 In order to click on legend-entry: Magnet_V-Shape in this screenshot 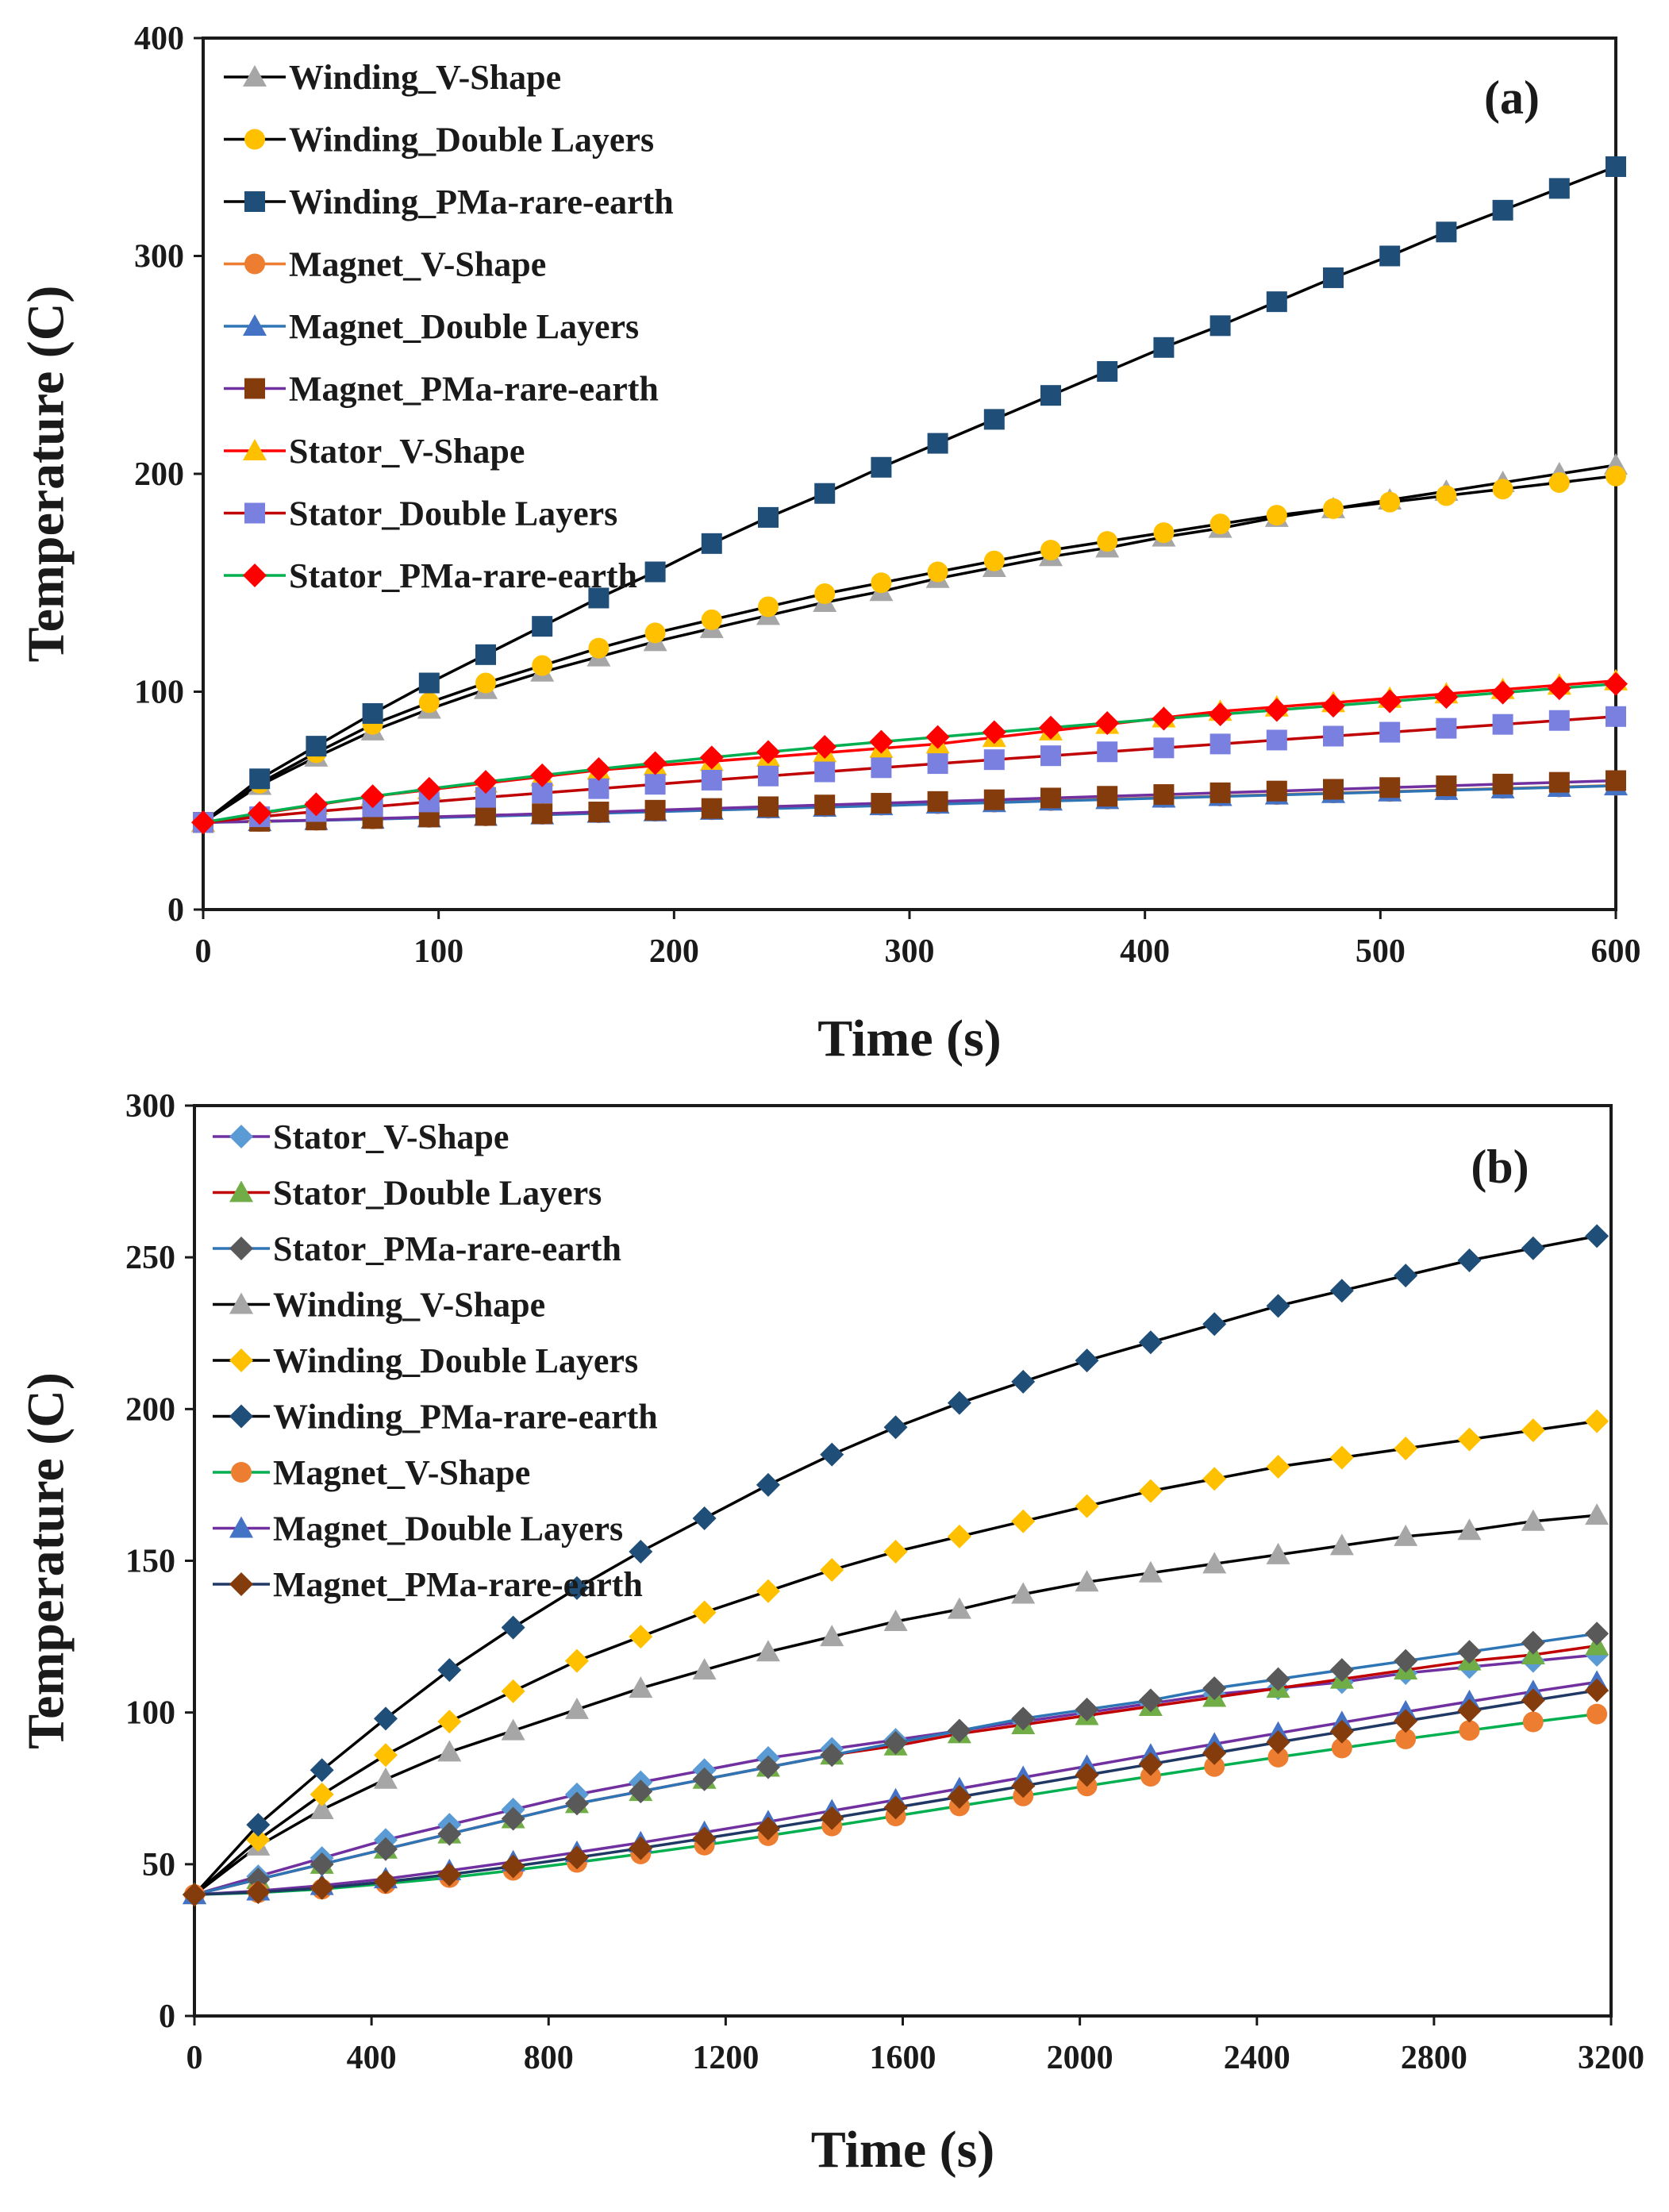, I will do `click(371, 1472)`.